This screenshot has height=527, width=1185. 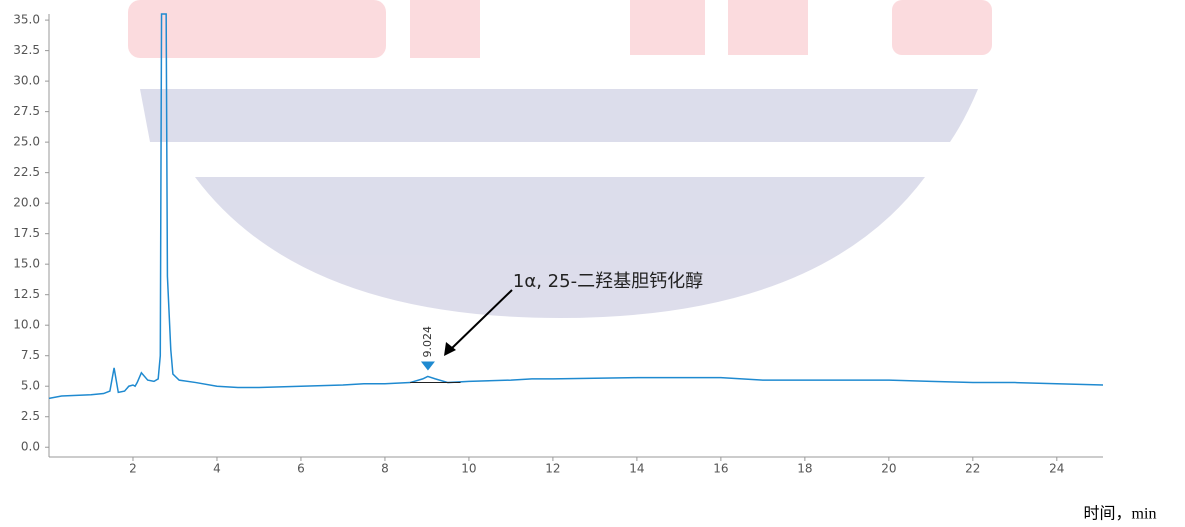 I want to click on y-tick-label: 5.0, so click(x=30, y=386).